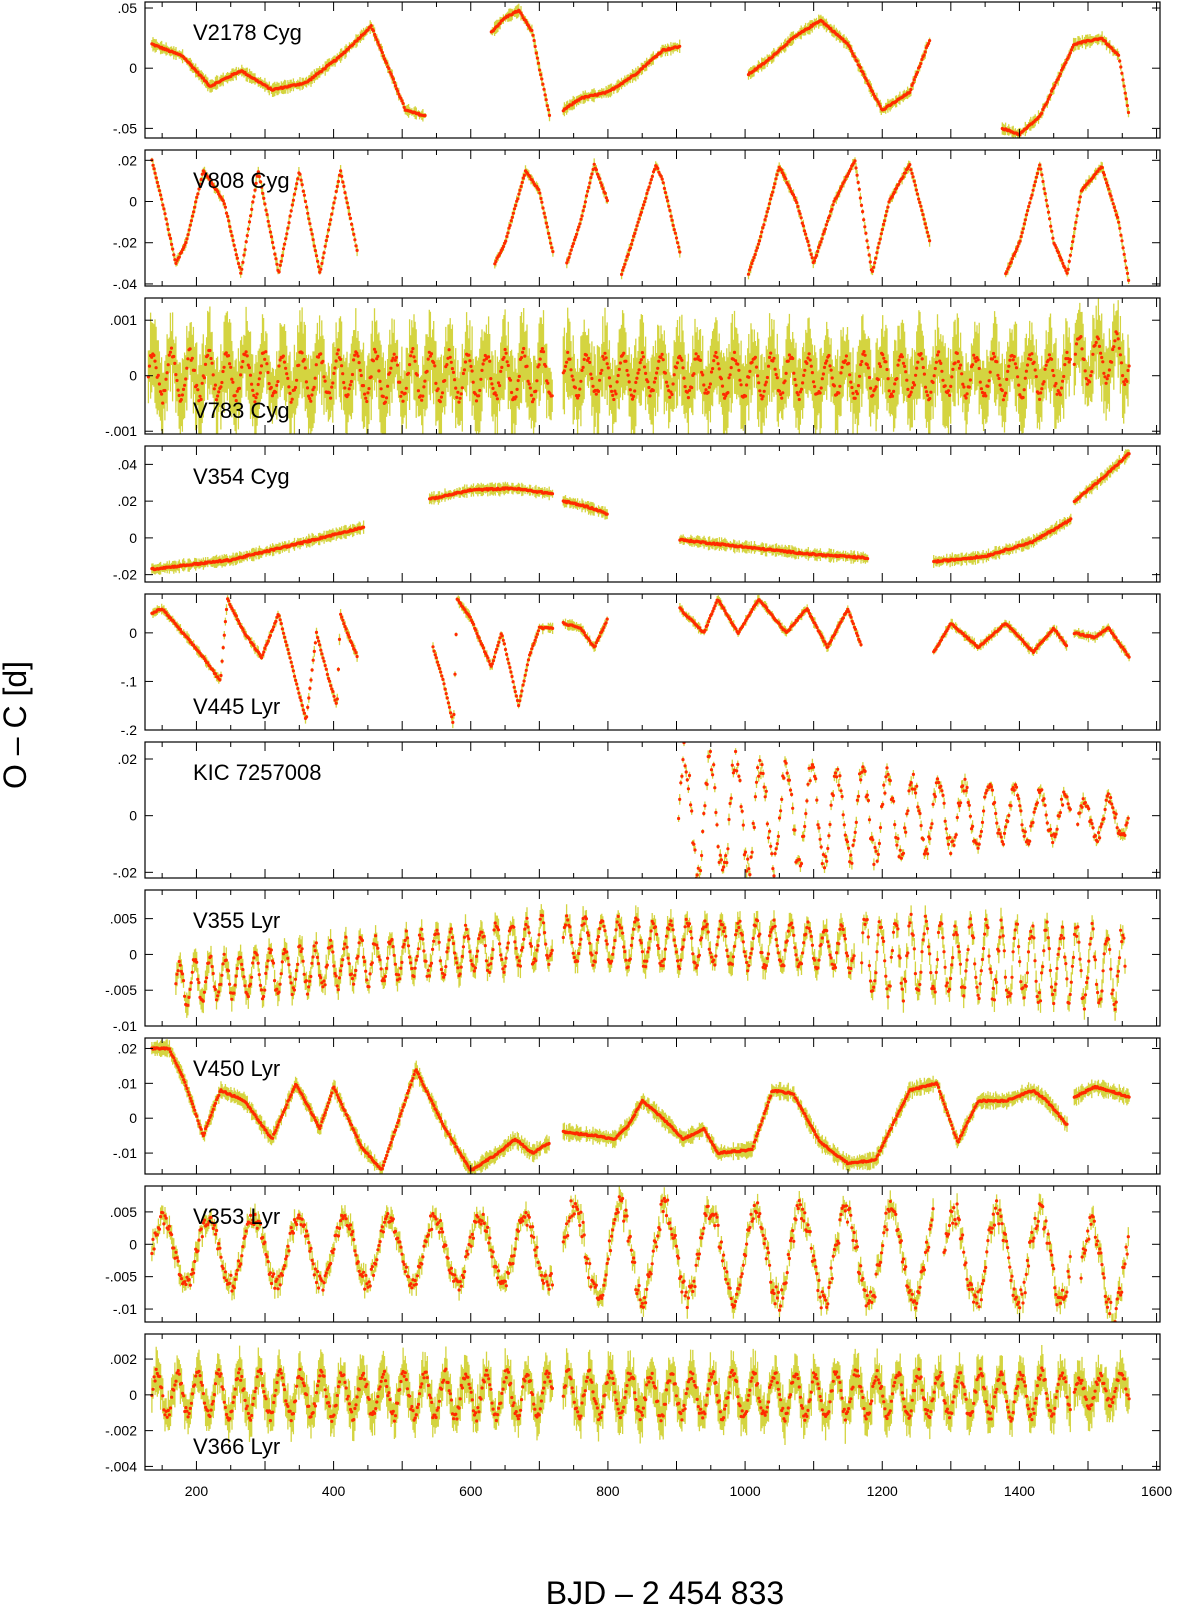  What do you see at coordinates (123, 320) in the screenshot?
I see `y-tick-label: .001` at bounding box center [123, 320].